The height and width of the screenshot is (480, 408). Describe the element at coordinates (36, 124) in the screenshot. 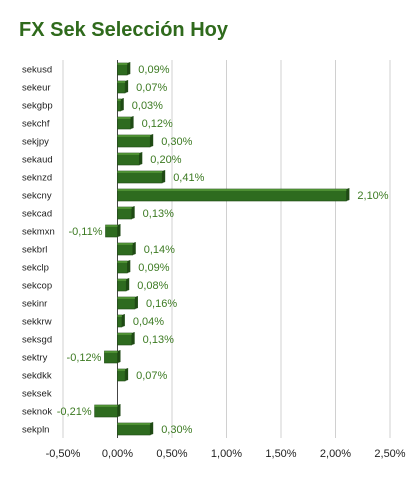

I see `category-label: sekchf` at that location.